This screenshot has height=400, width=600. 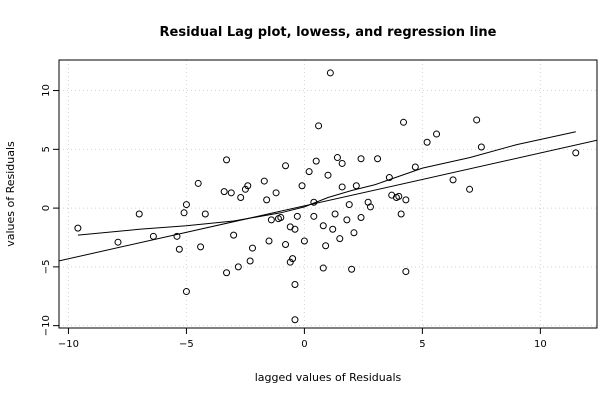 I want to click on y-tick-label: 10, so click(x=46, y=90).